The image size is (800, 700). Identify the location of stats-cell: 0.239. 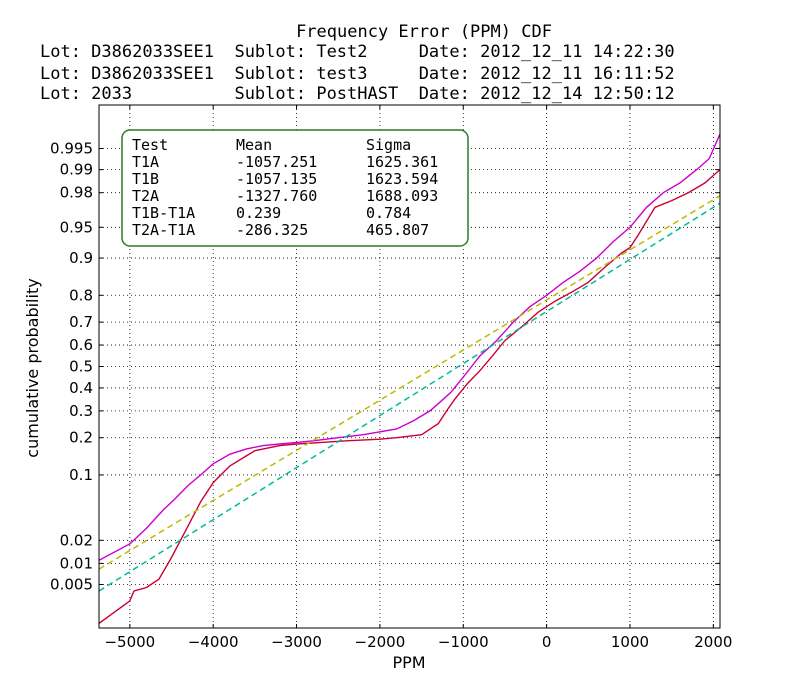
(258, 213).